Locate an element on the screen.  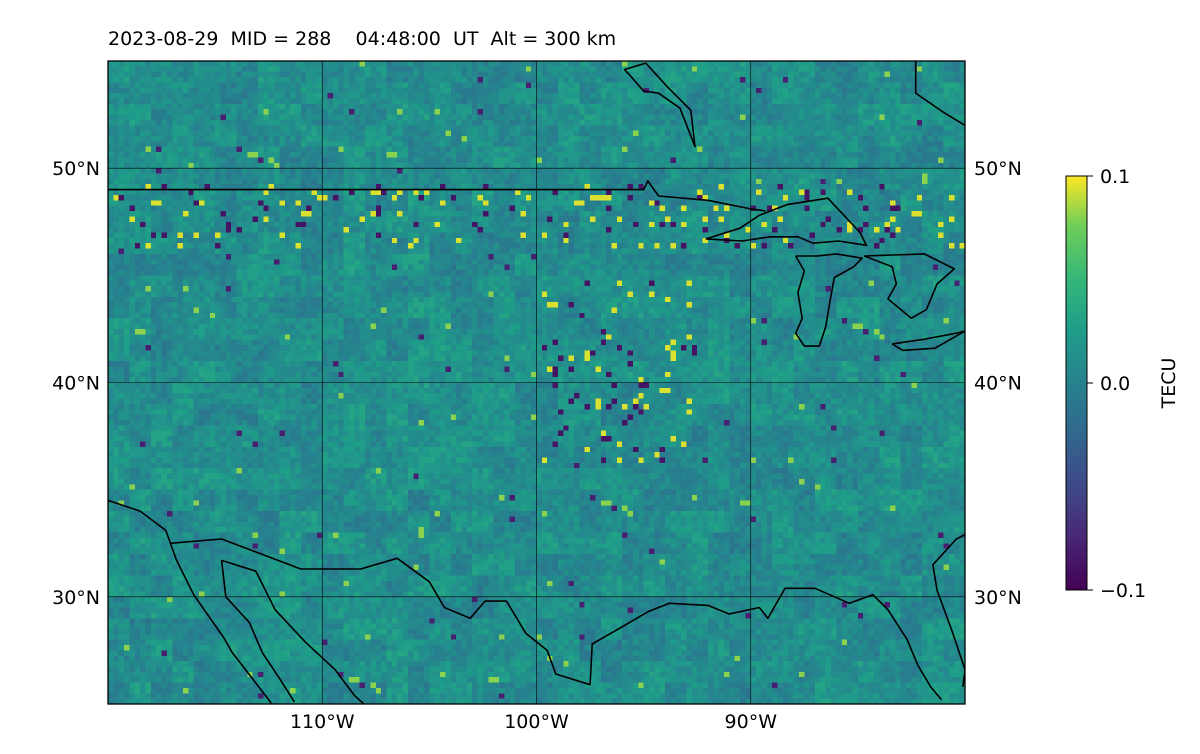
lat-tick-label-left: 50°N is located at coordinates (76, 169).